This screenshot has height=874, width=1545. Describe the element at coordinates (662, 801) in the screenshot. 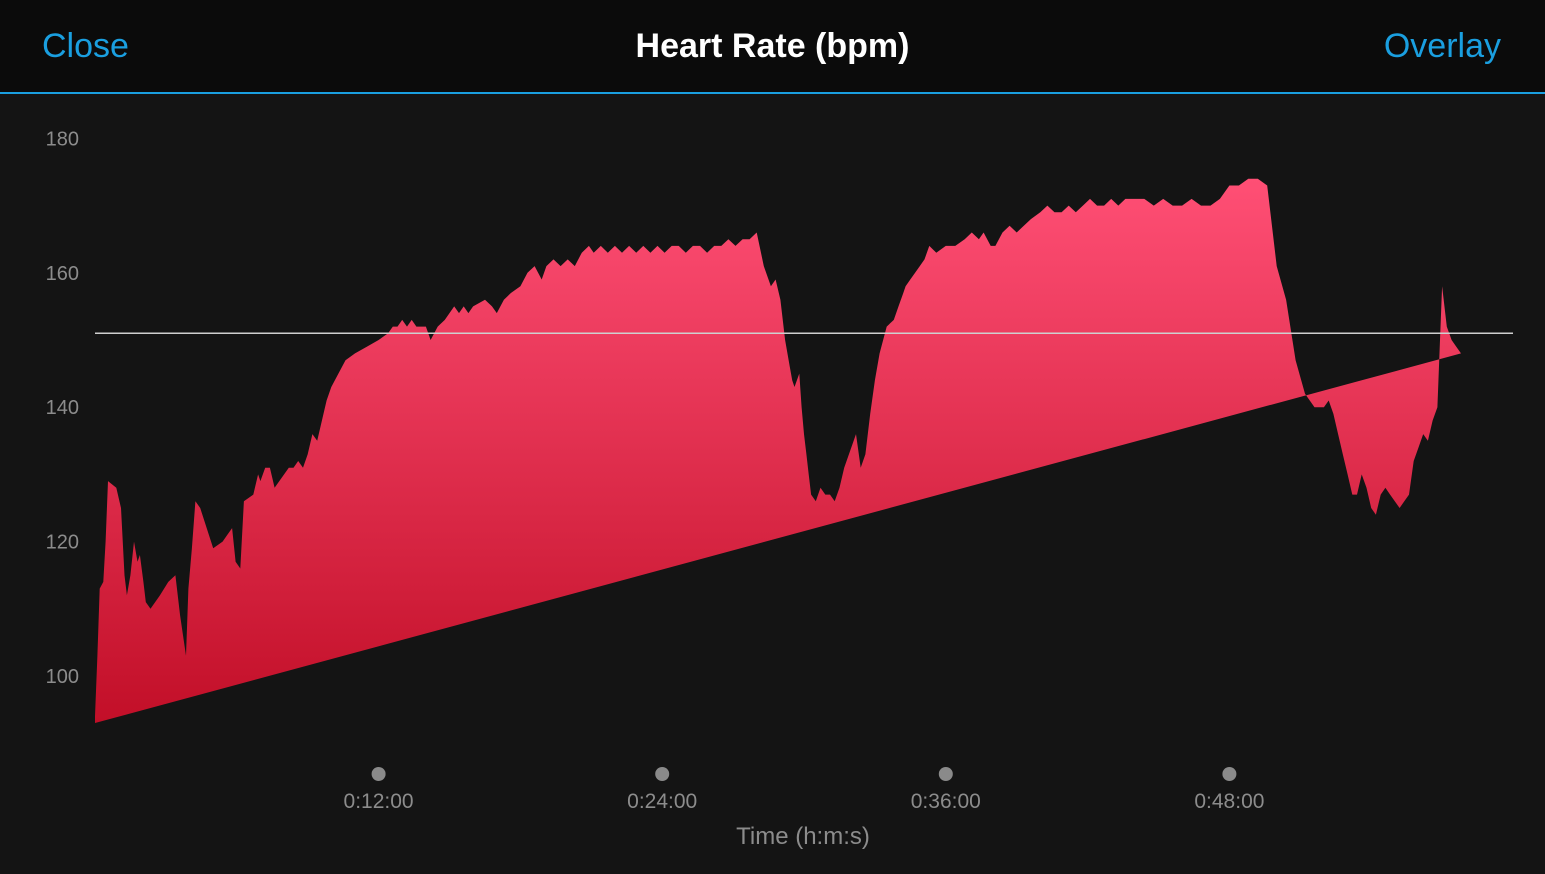

I see `x-tick-label: 0:24:00` at that location.